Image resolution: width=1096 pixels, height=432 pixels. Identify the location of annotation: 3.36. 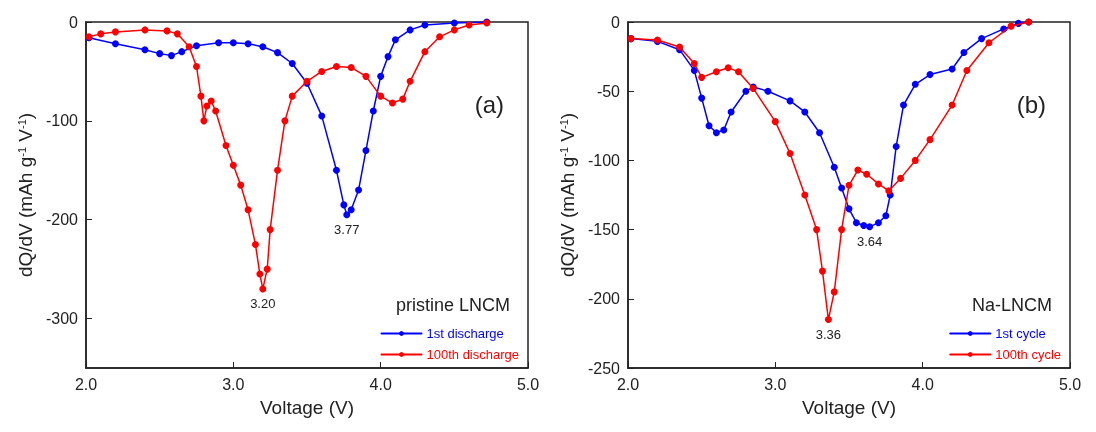
(828, 334).